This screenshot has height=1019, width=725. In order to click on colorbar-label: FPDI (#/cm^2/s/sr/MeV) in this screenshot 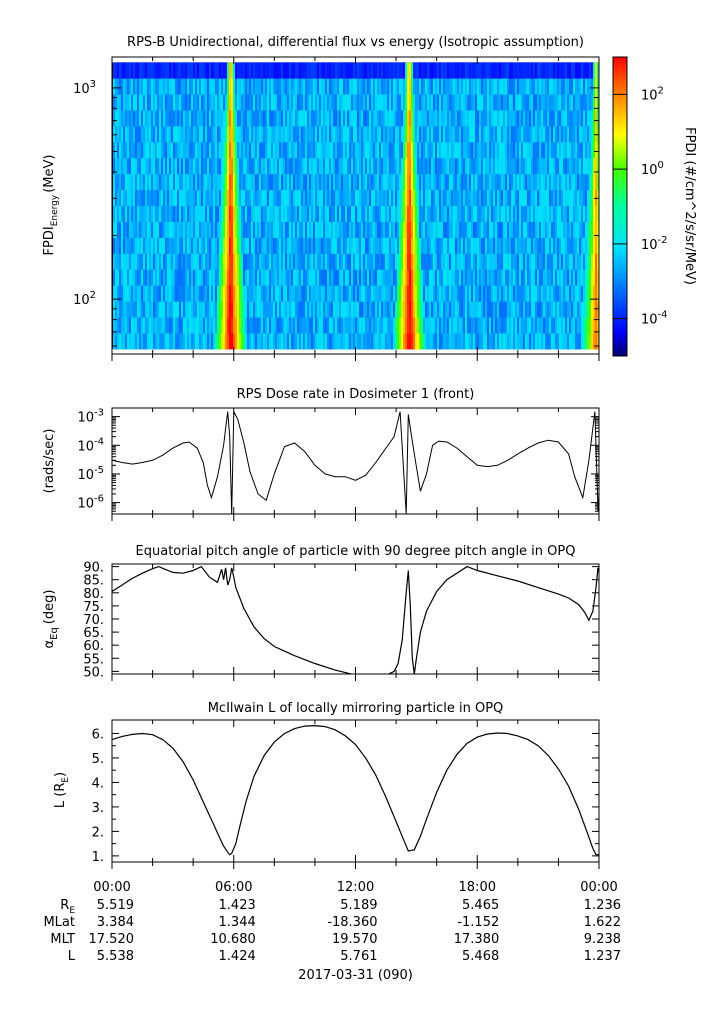, I will do `click(689, 206)`.